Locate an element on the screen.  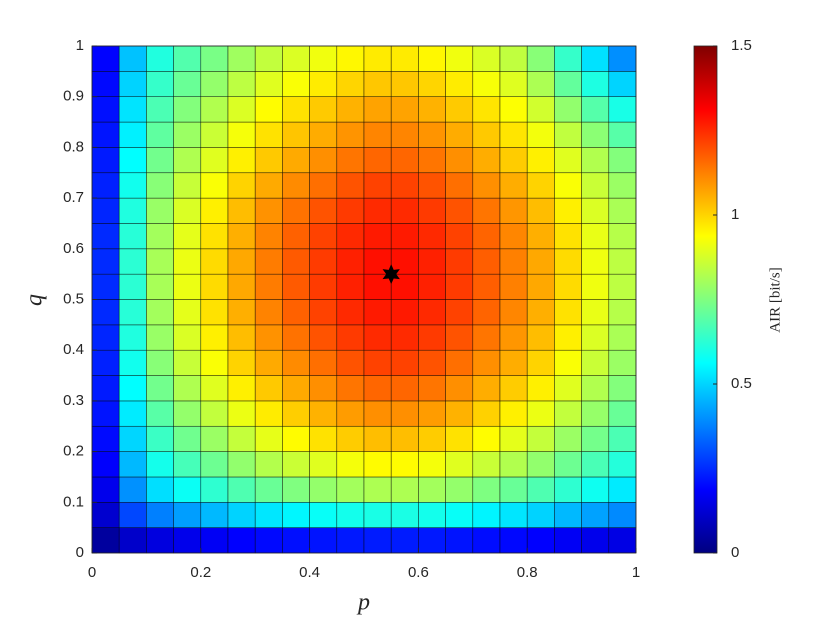
x-tick-label: 0.2 is located at coordinates (200, 572).